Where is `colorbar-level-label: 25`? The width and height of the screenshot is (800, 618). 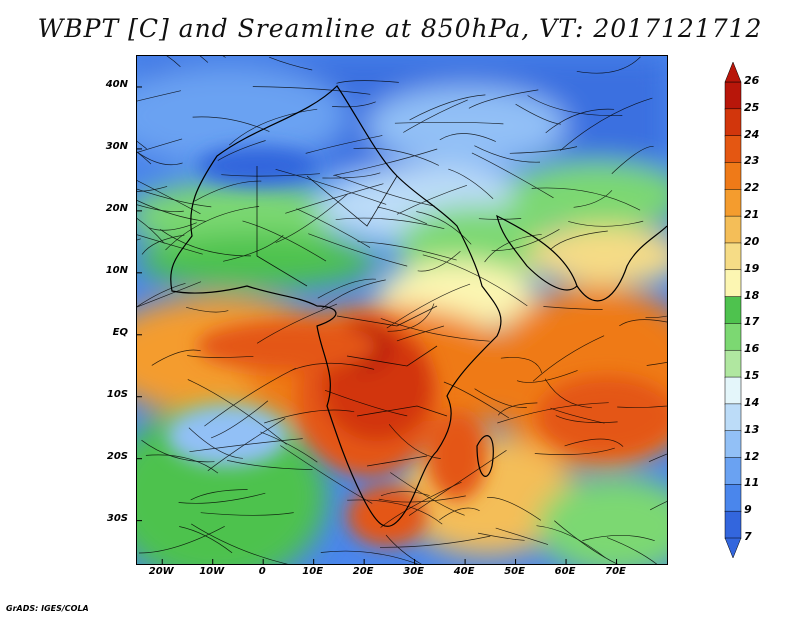
colorbar-level-label: 25 is located at coordinates (752, 107).